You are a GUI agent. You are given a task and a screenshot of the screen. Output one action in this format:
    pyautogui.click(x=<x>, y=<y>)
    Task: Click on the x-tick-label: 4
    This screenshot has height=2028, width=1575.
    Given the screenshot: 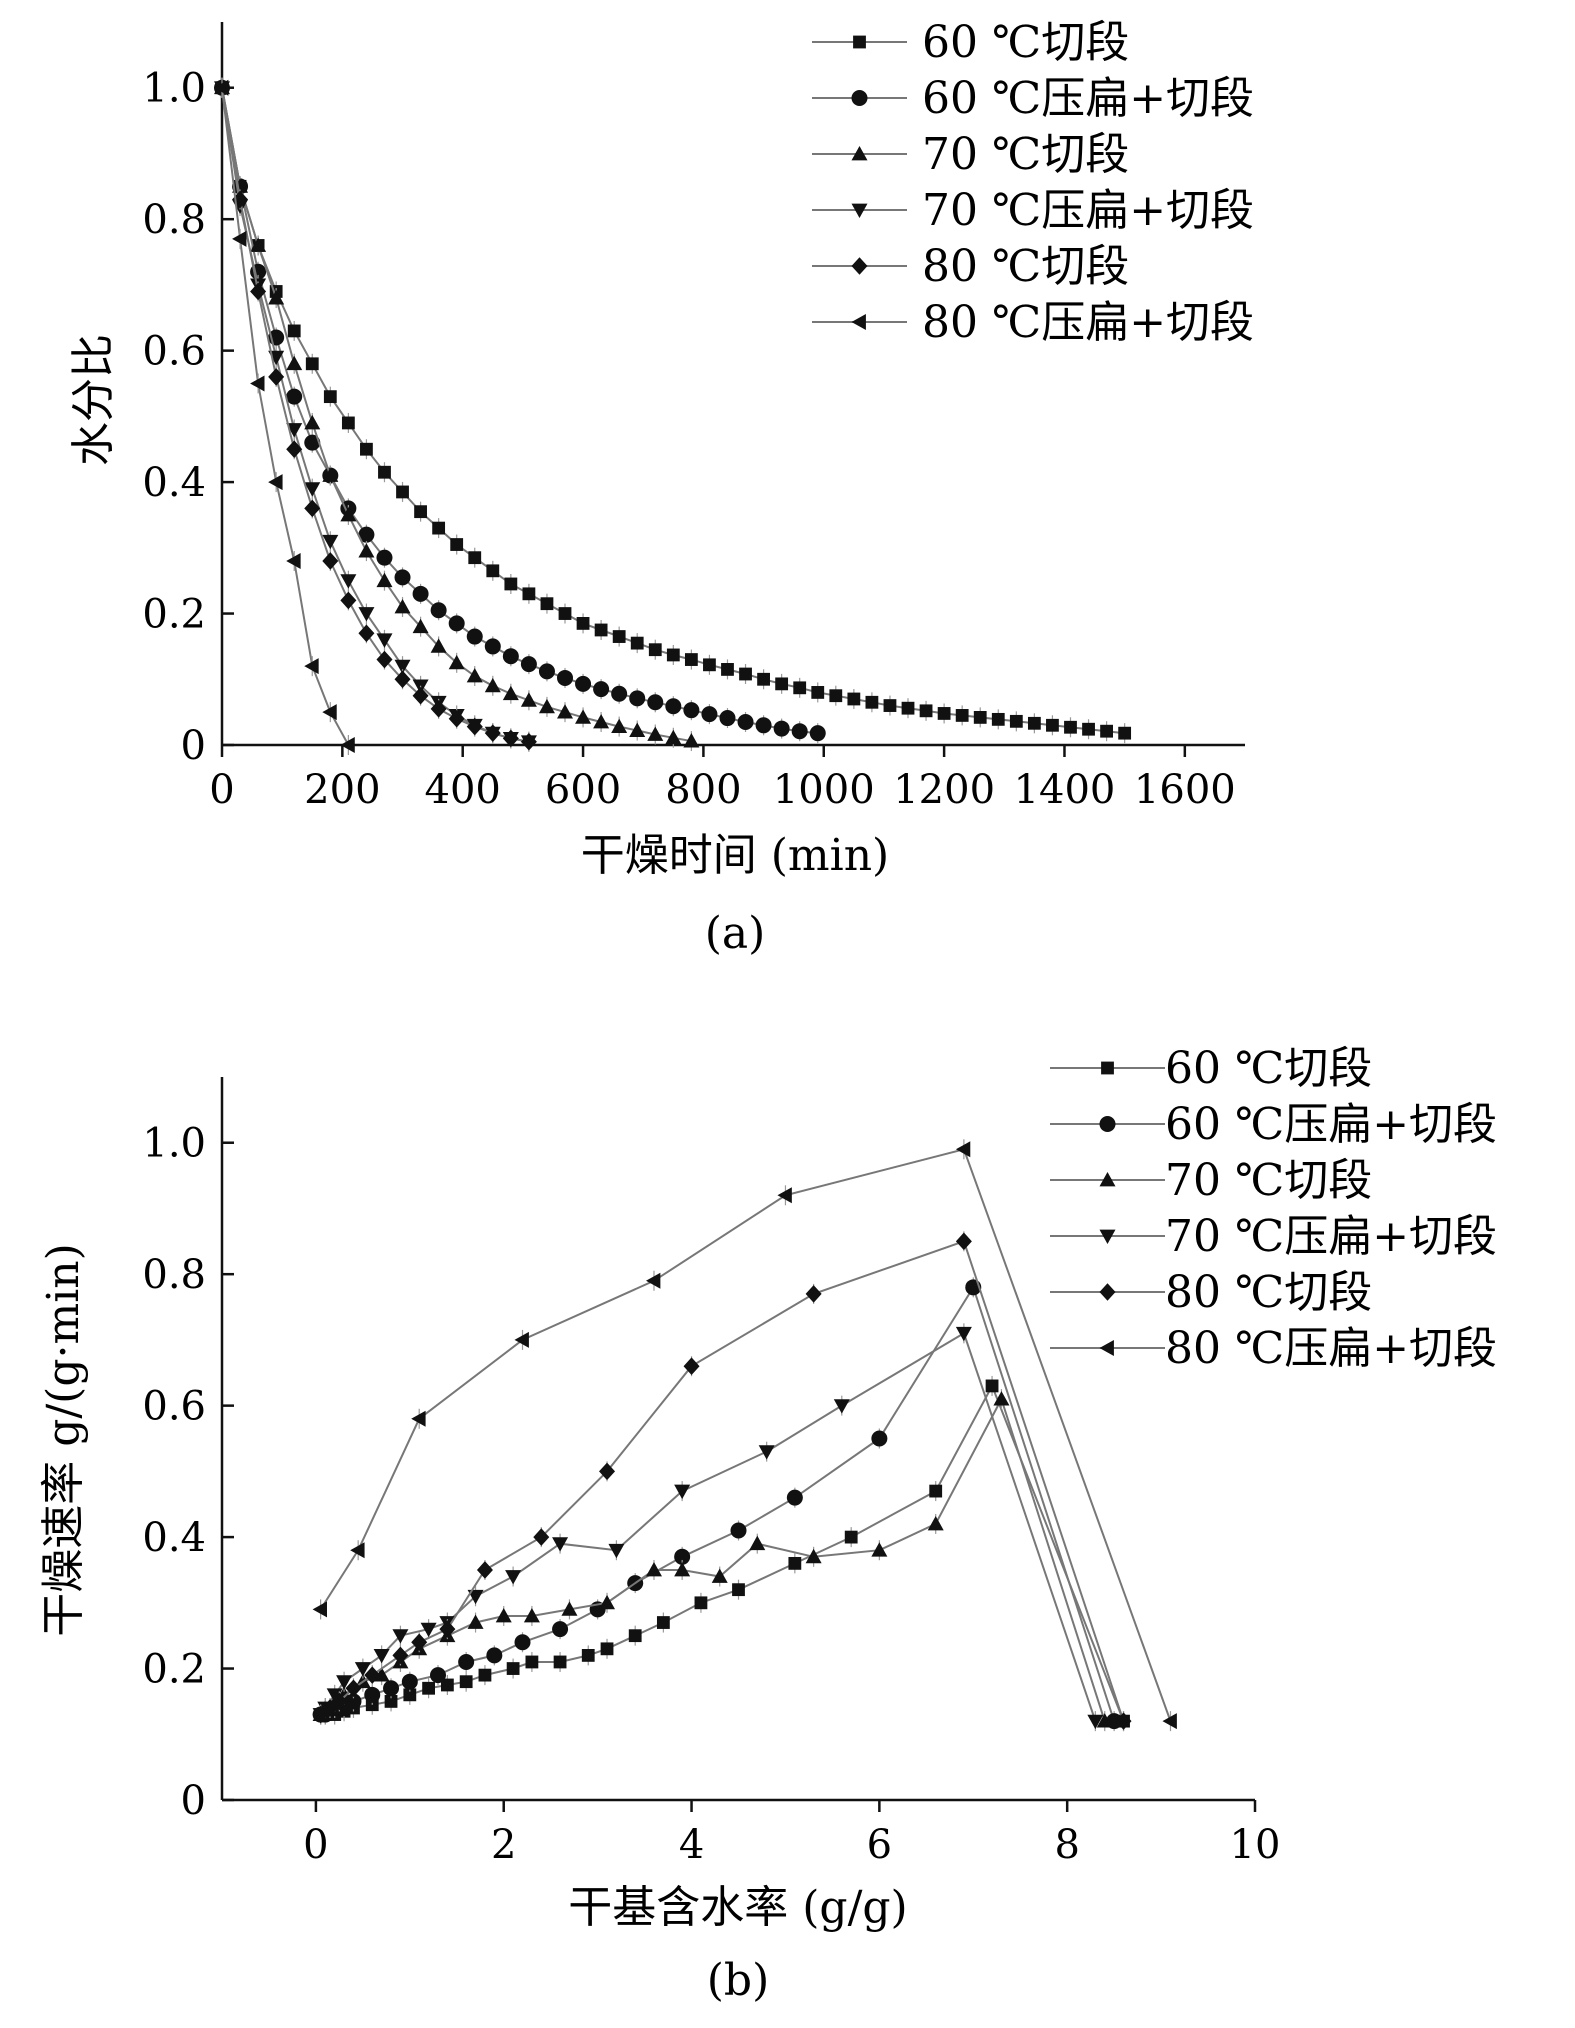 What is the action you would take?
    pyautogui.click(x=691, y=1845)
    